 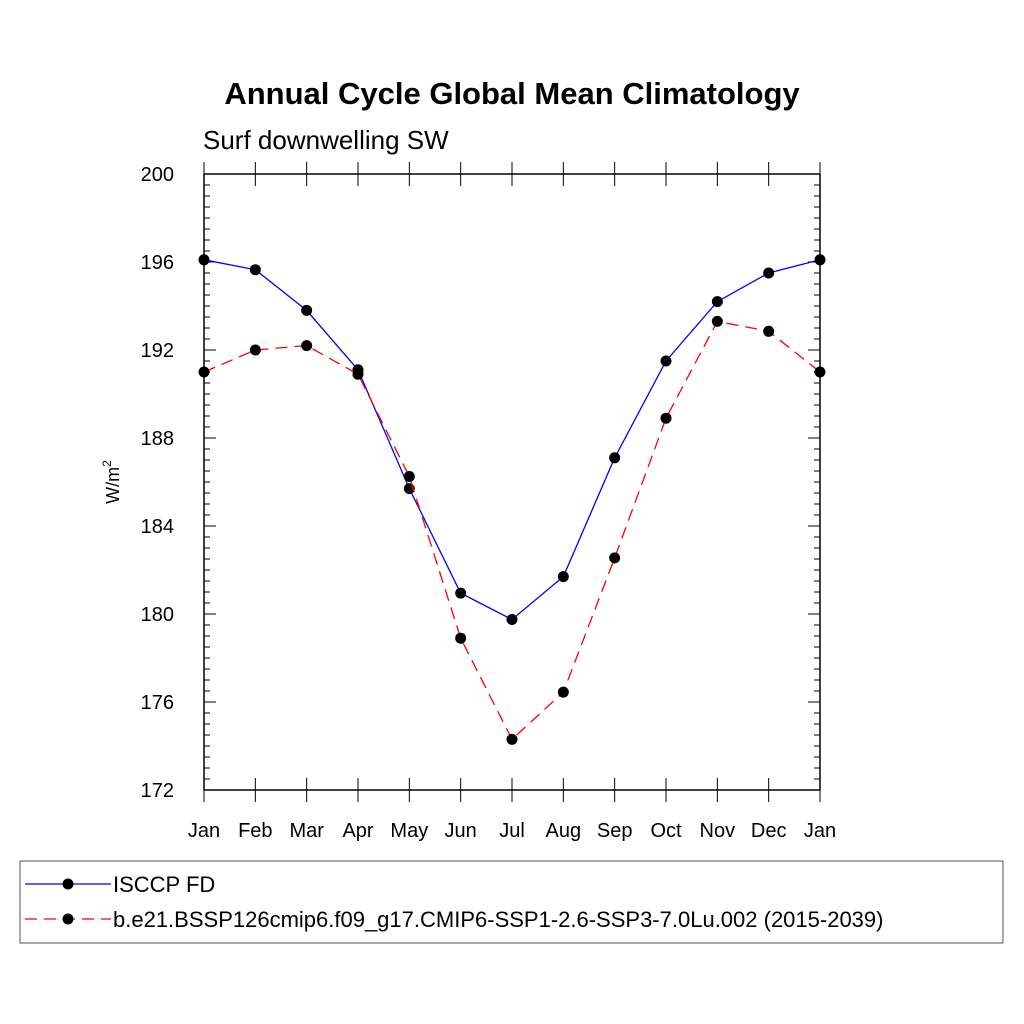 I want to click on x-tick-label: Apr, so click(x=357, y=831).